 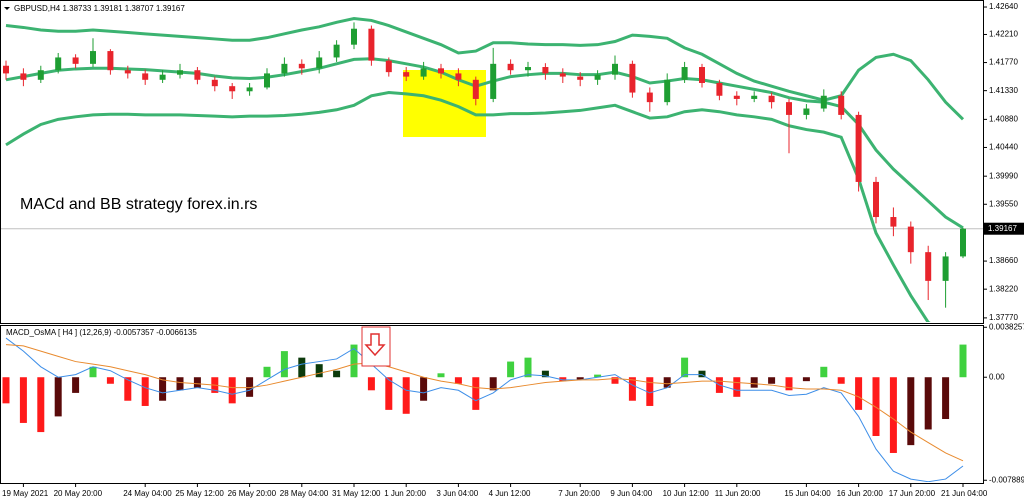 What do you see at coordinates (1006, 326) in the screenshot?
I see `y-tick-label: 0.0038257` at bounding box center [1006, 326].